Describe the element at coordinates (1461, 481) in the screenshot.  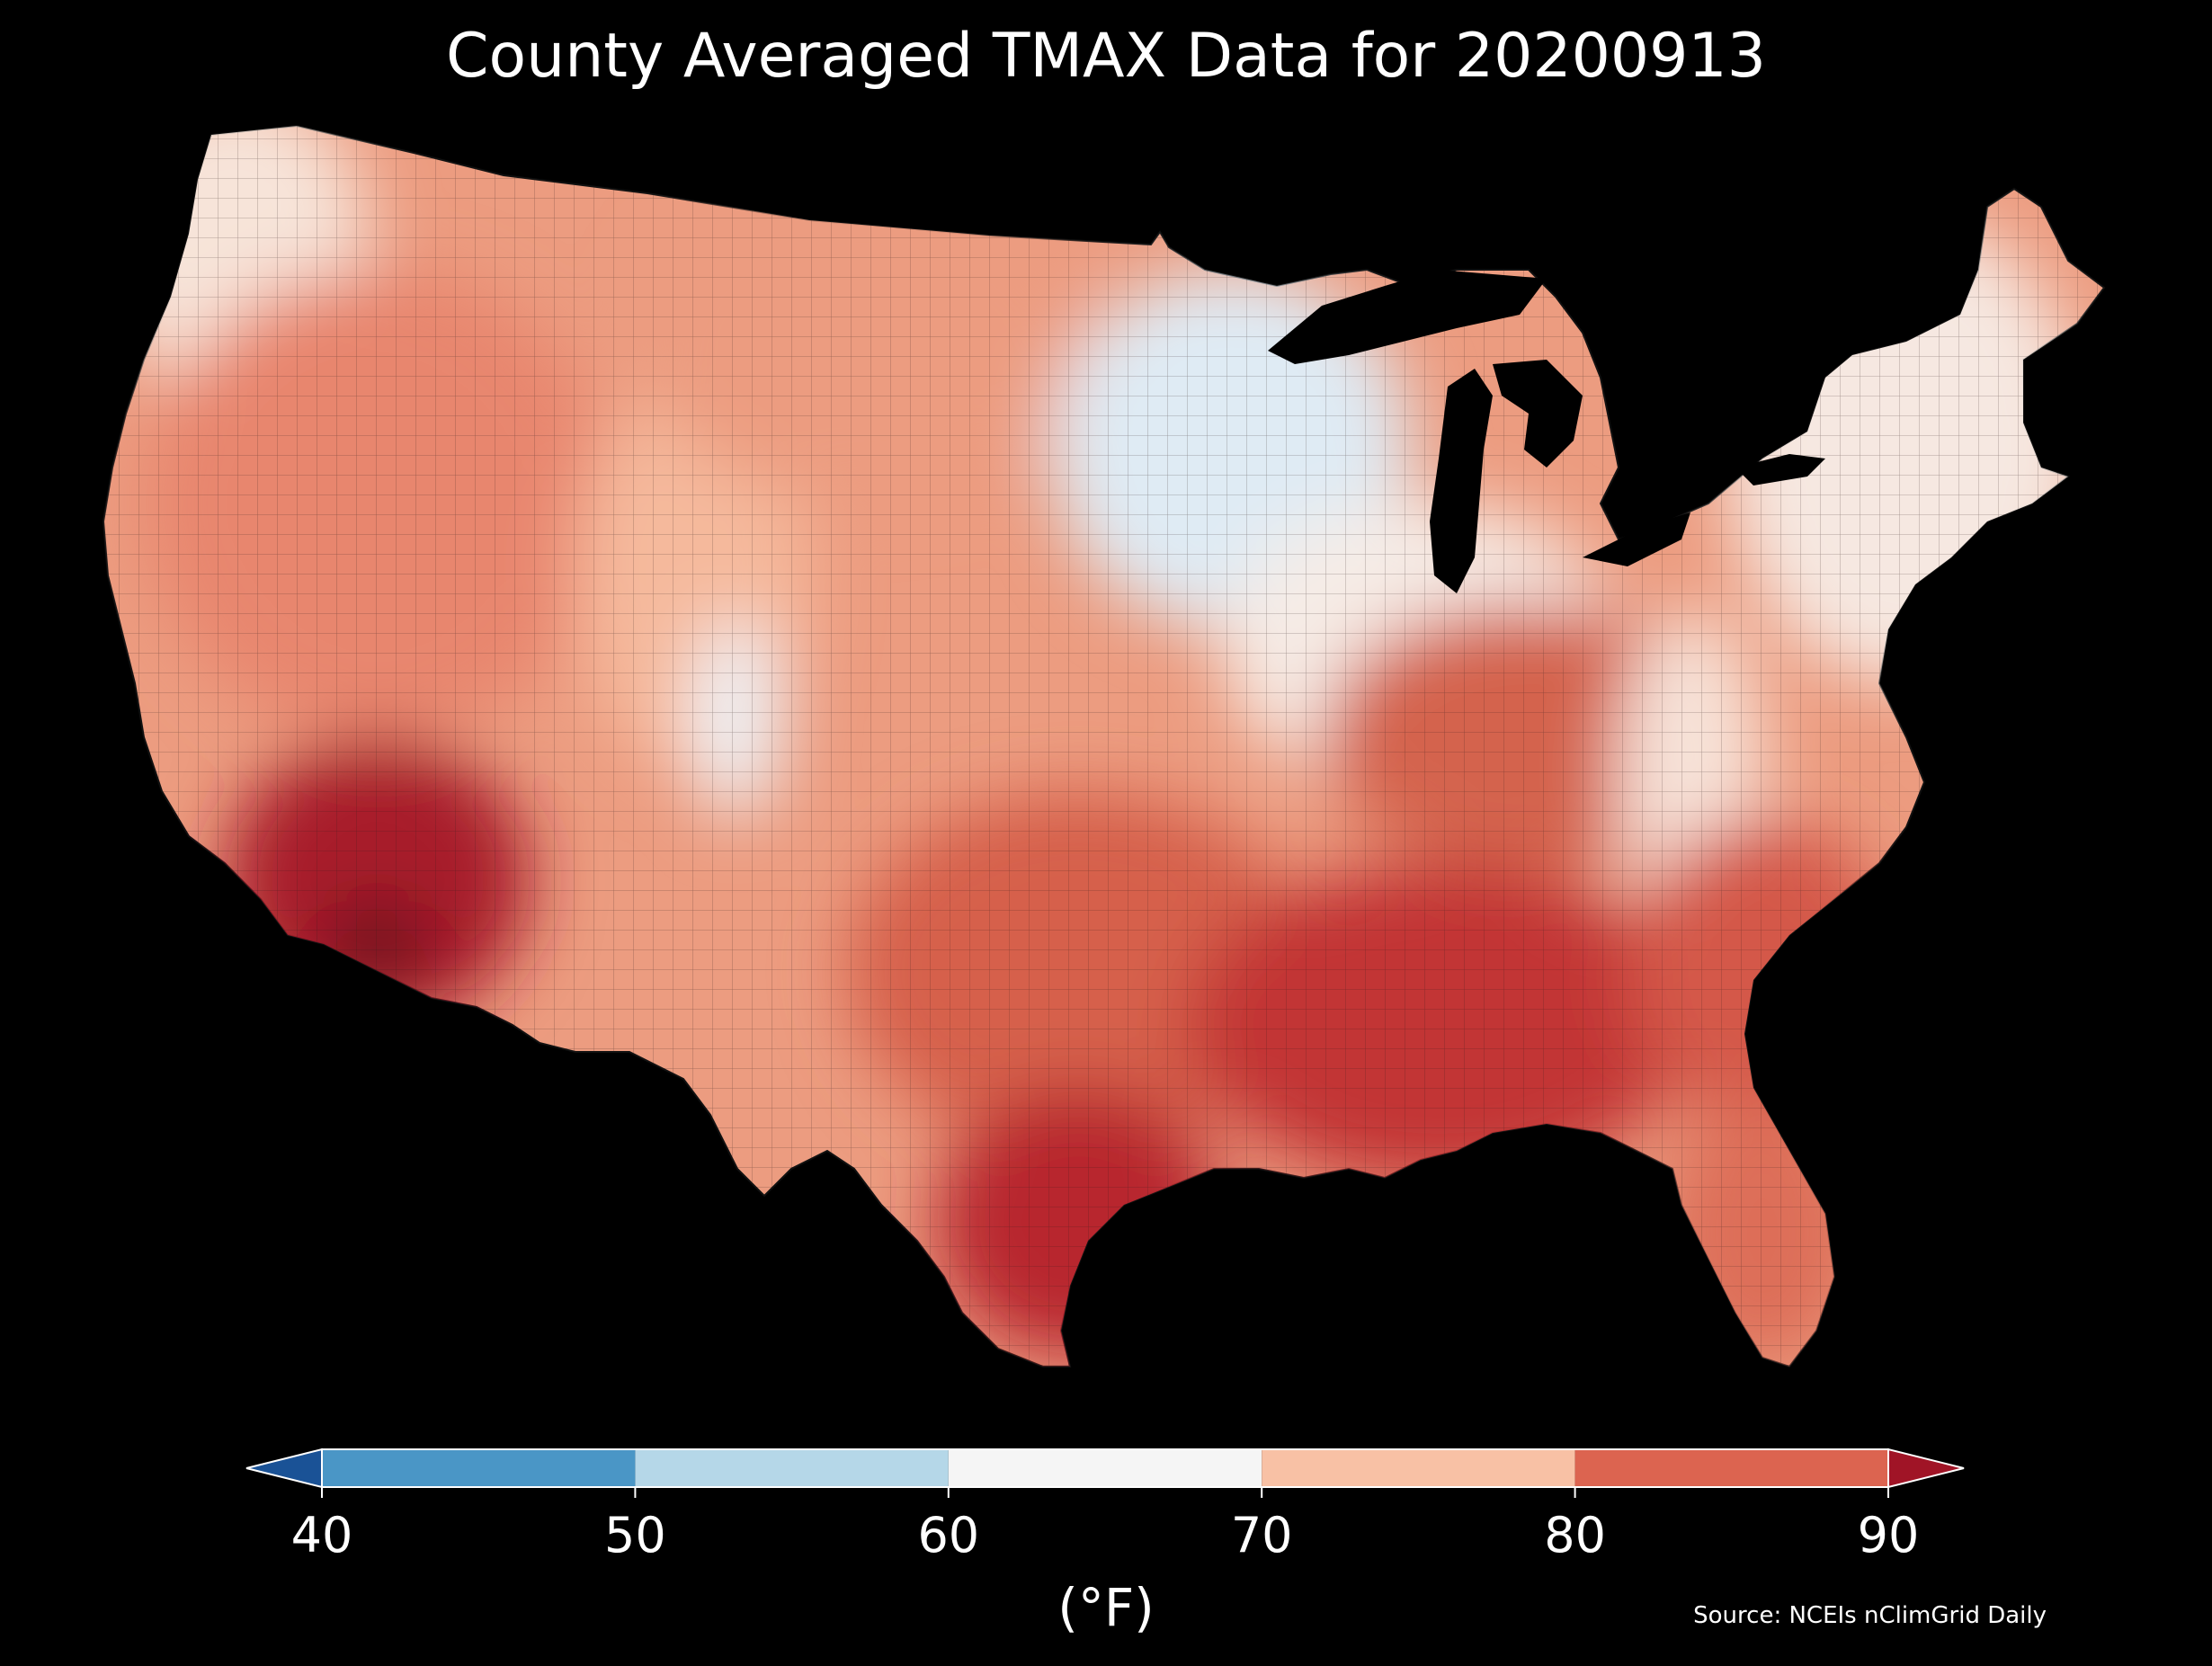
I see `lake-michigan` at that location.